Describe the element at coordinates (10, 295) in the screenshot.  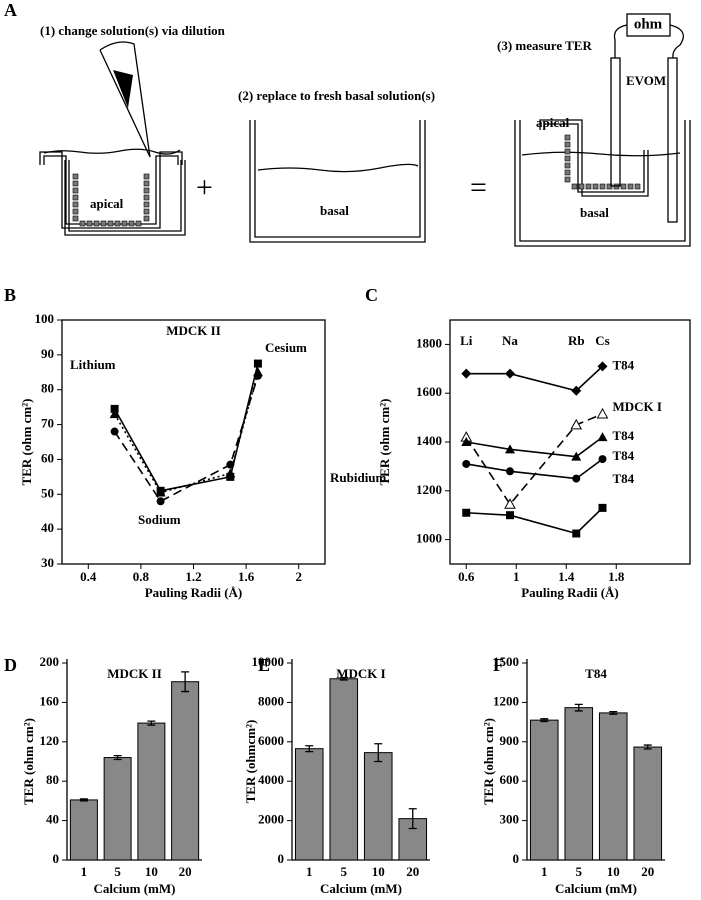
I see `panel-letter: B` at that location.